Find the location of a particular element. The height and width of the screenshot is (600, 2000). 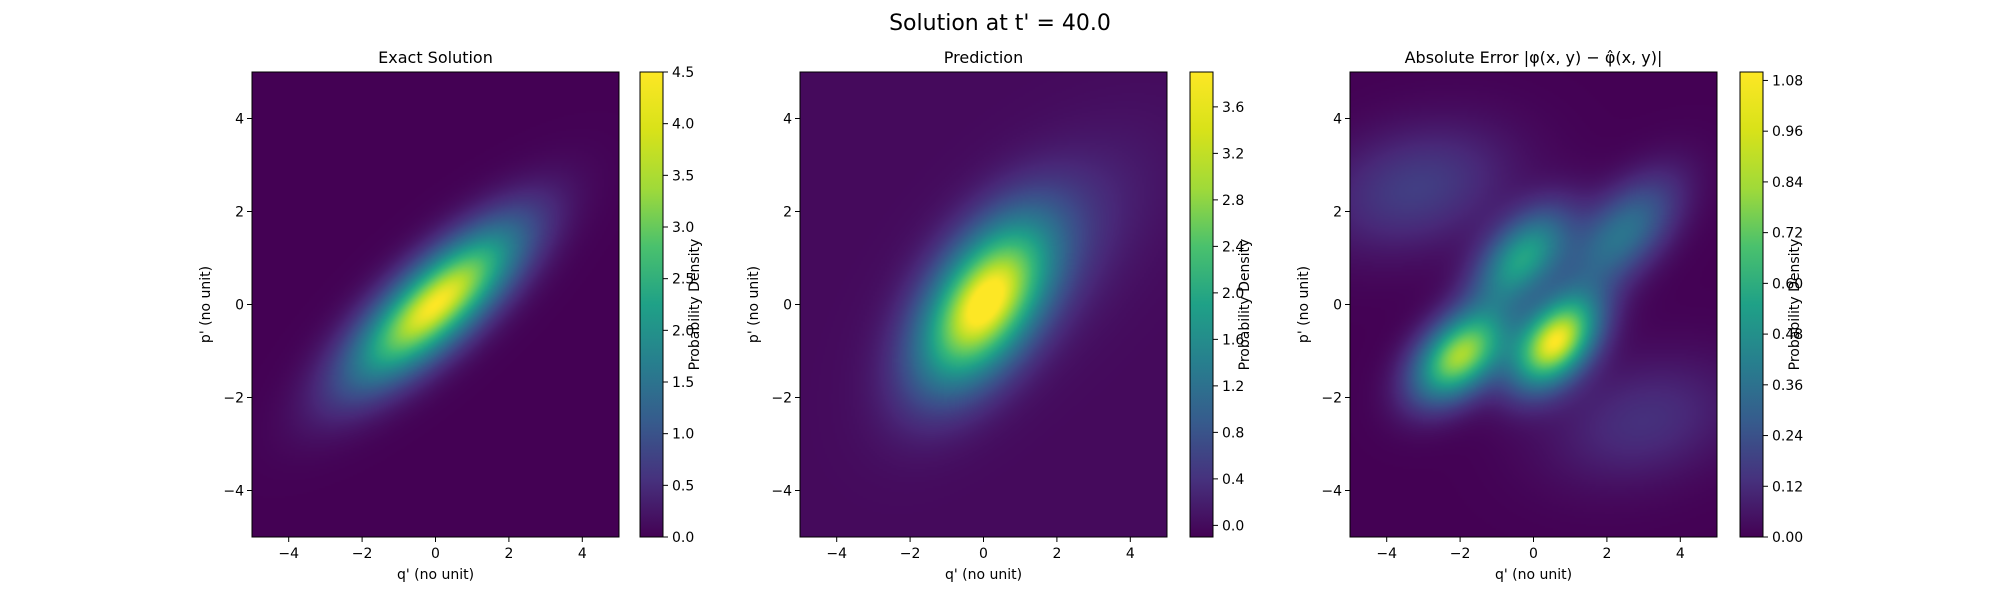

colorbar-tick-label: 2.5 is located at coordinates (683, 280).